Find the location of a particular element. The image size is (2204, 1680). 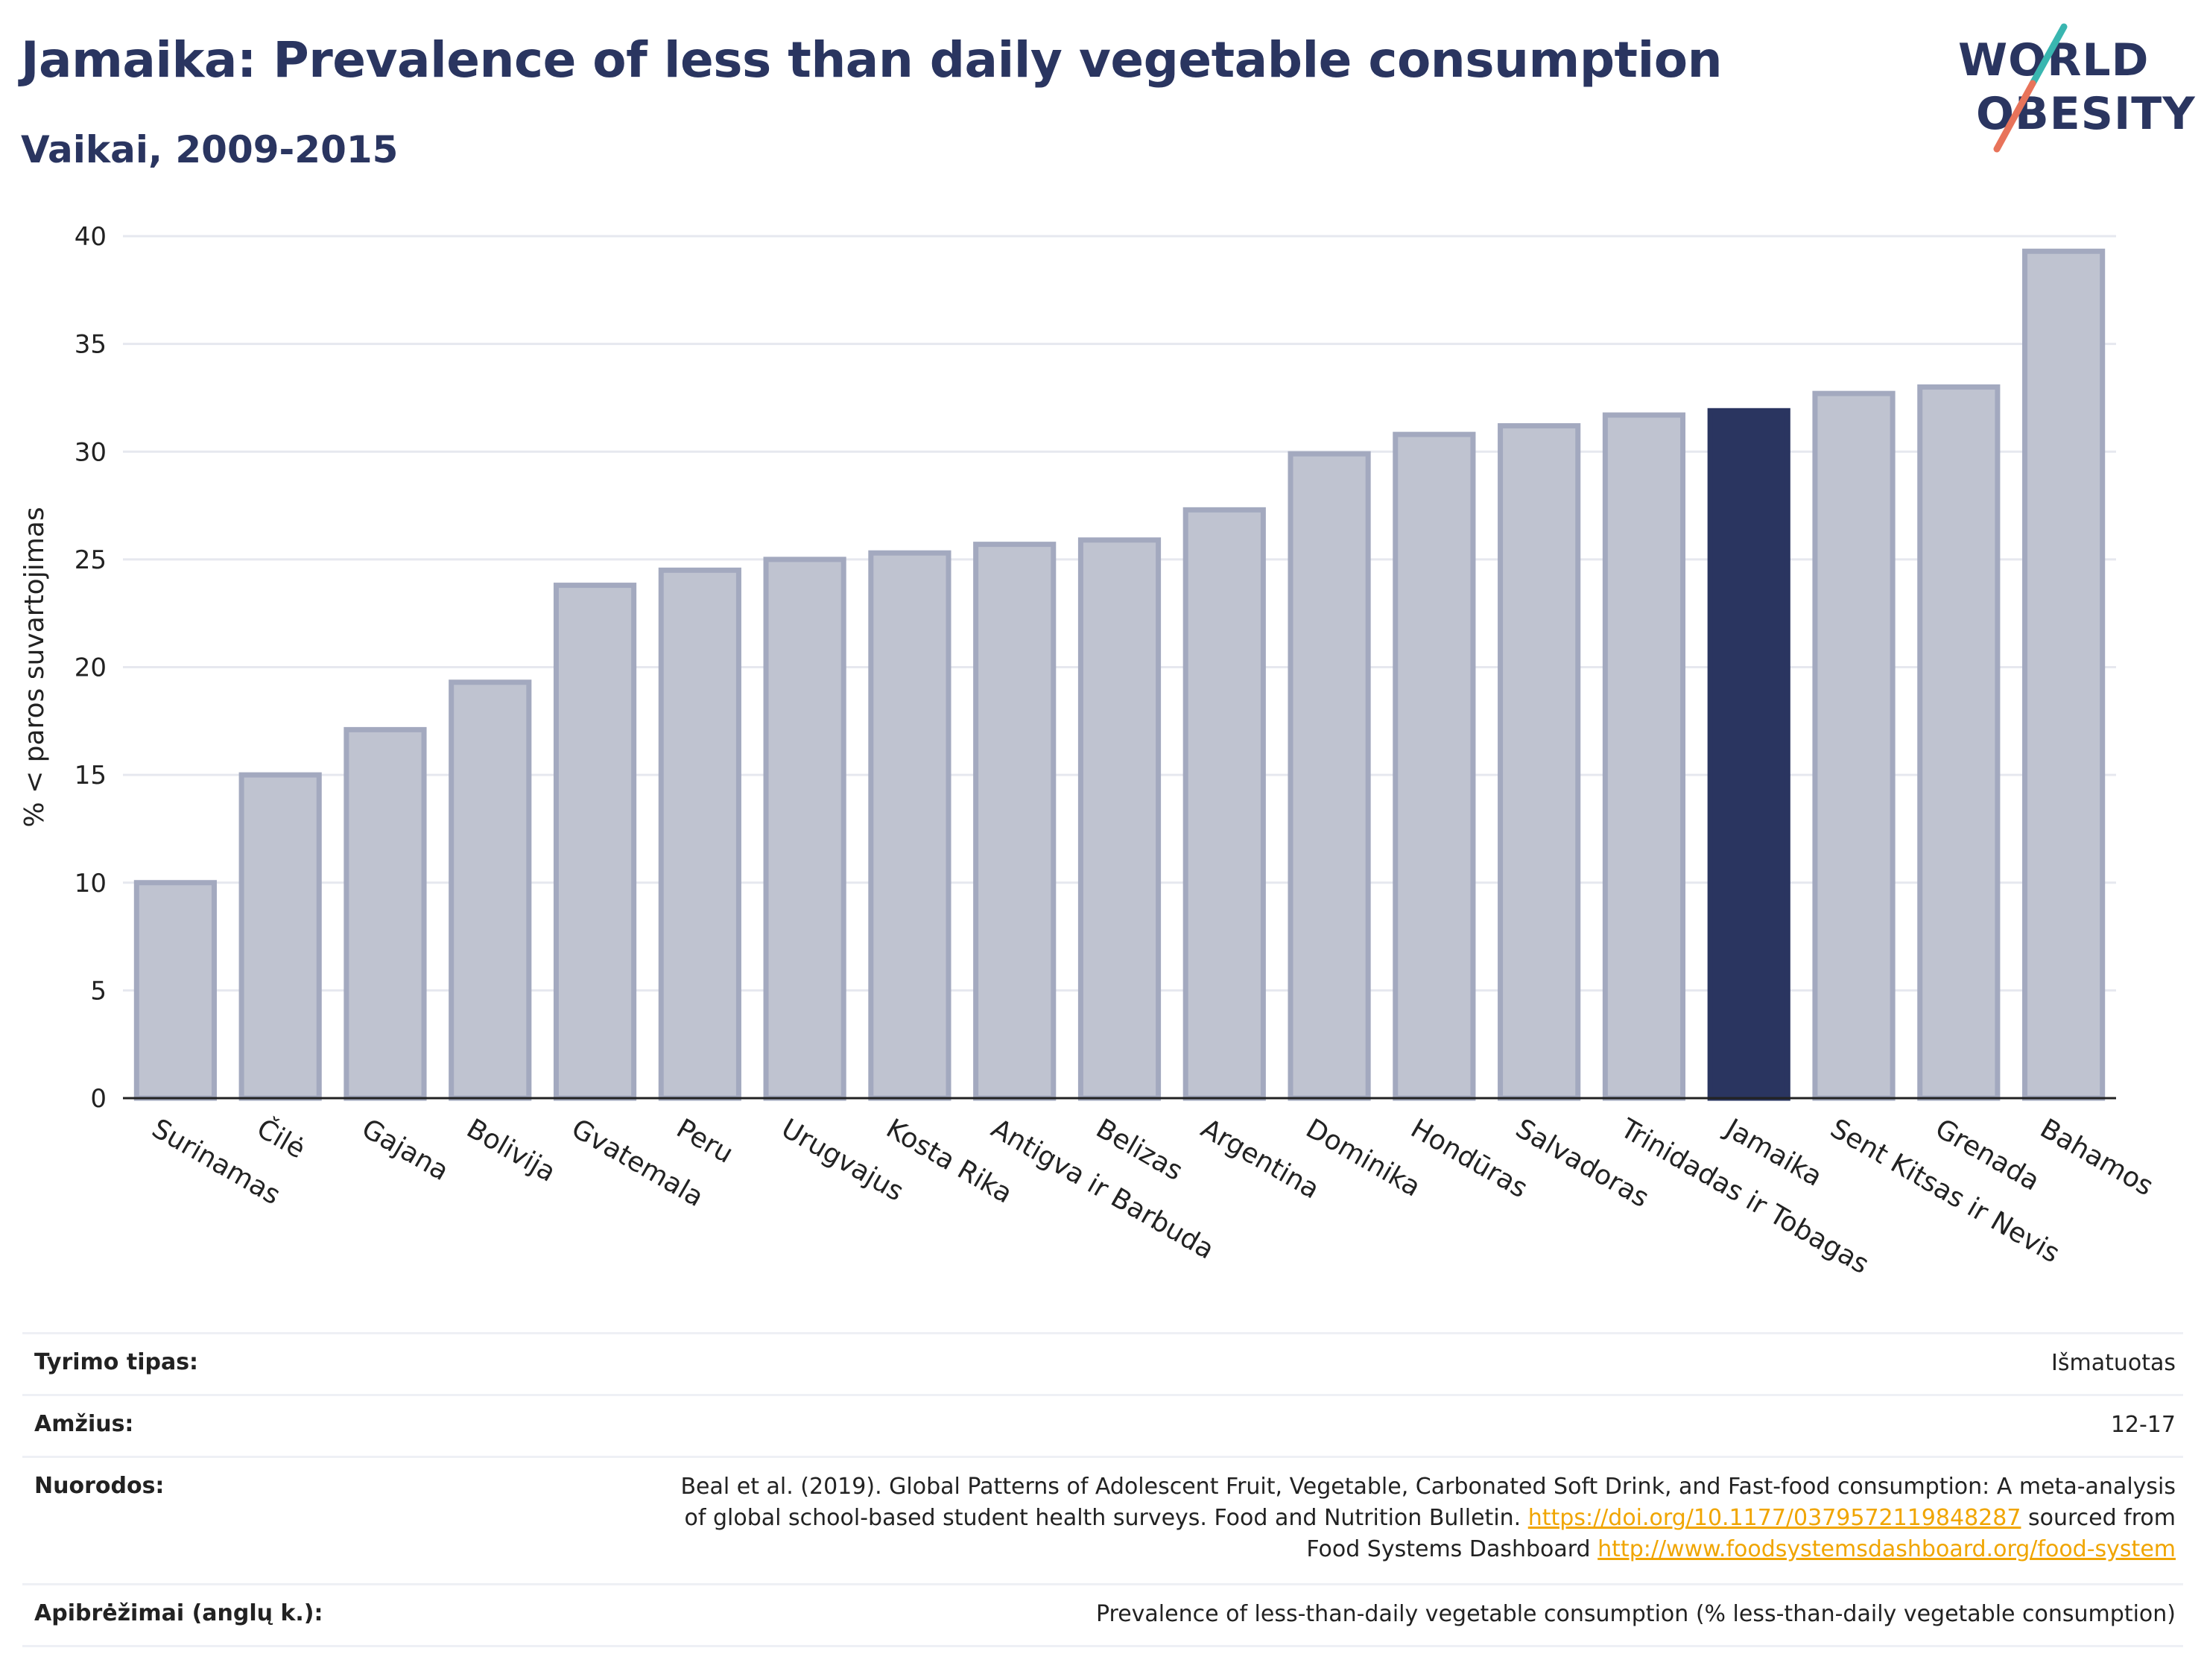

y-tick-label: 20 is located at coordinates (91, 668).